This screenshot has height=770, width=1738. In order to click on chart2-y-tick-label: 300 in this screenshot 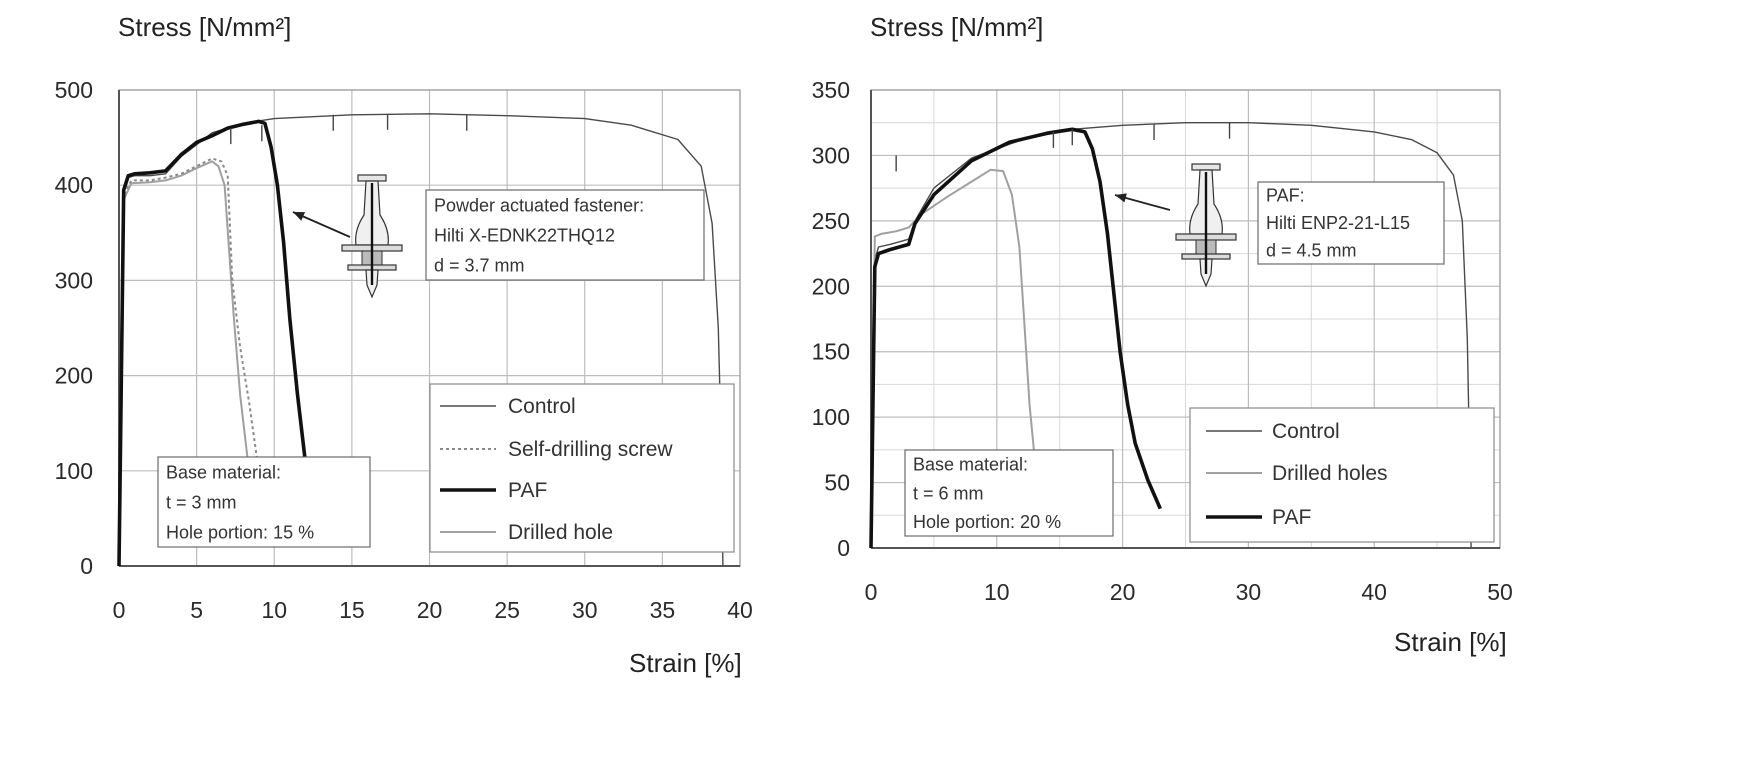, I will do `click(831, 155)`.